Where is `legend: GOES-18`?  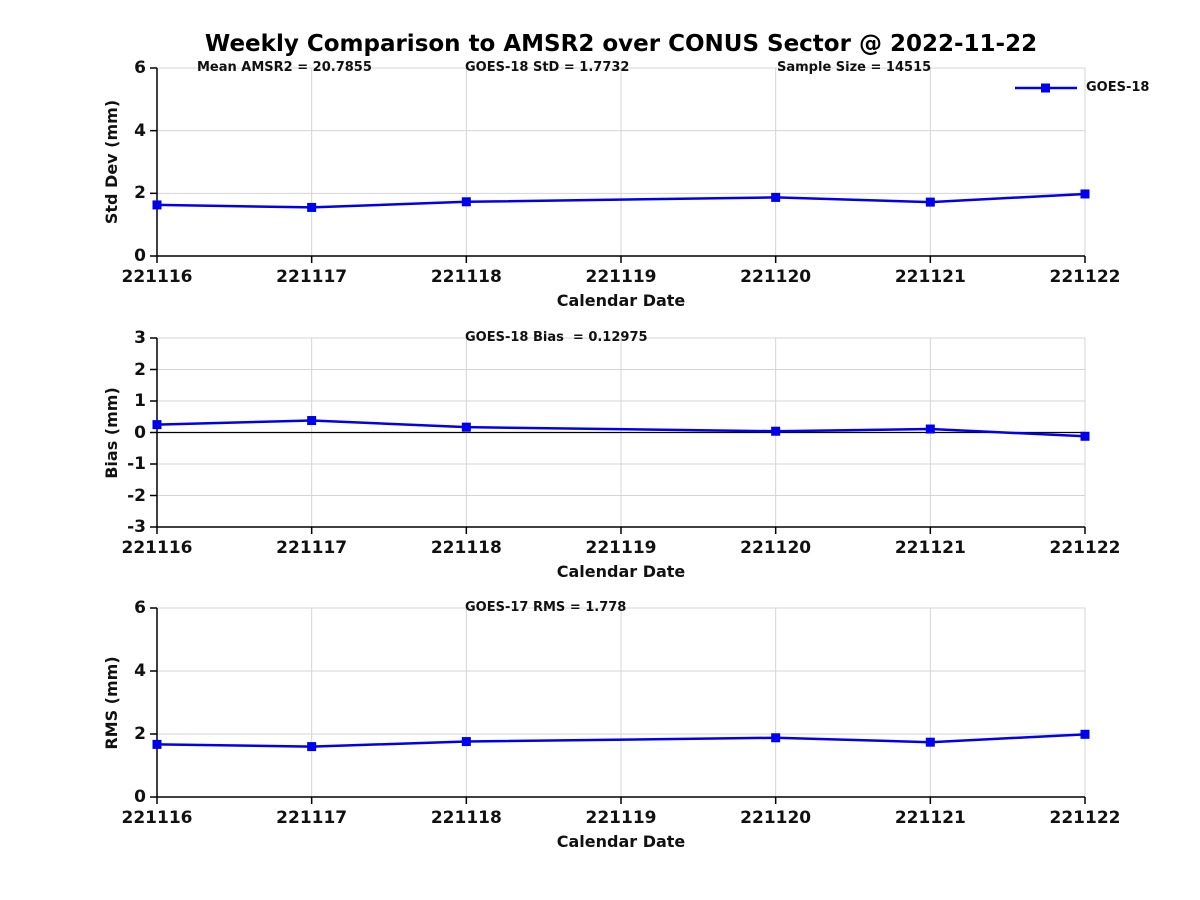 legend: GOES-18 is located at coordinates (1081, 87).